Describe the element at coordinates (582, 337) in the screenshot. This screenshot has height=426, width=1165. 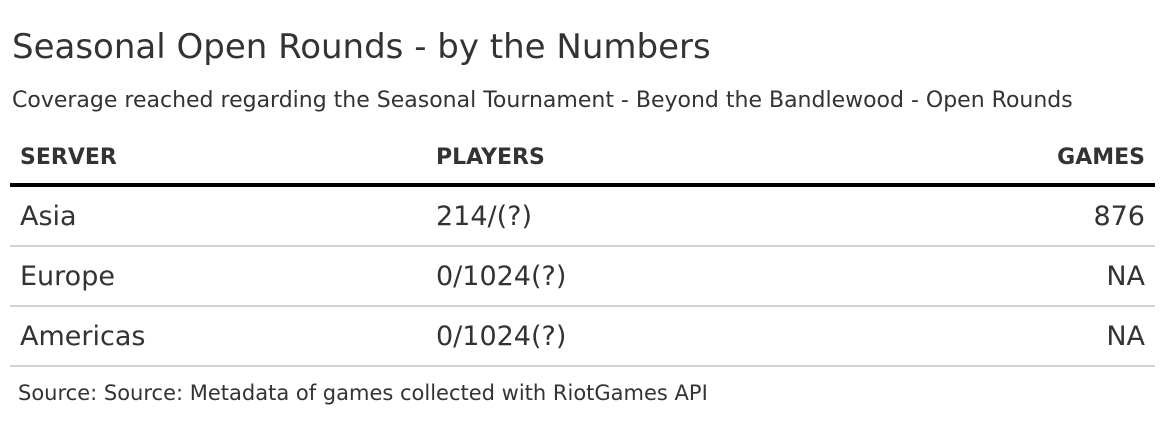
I see `table-row: Americas 0/1024(?) NA` at that location.